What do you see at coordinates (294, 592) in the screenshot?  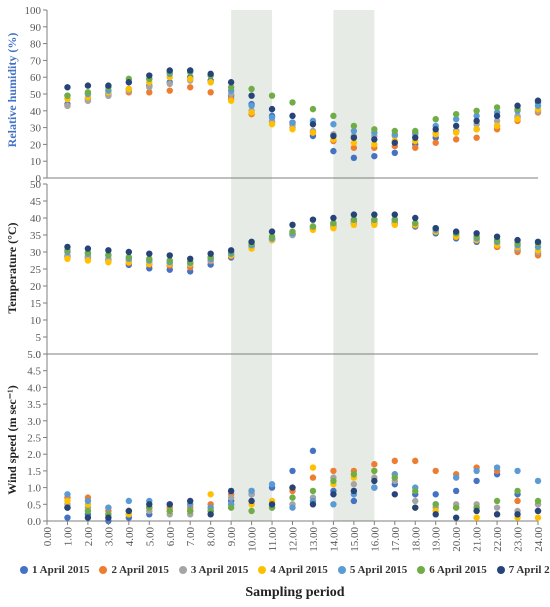 I see `x-axis-label: Sampling period` at bounding box center [294, 592].